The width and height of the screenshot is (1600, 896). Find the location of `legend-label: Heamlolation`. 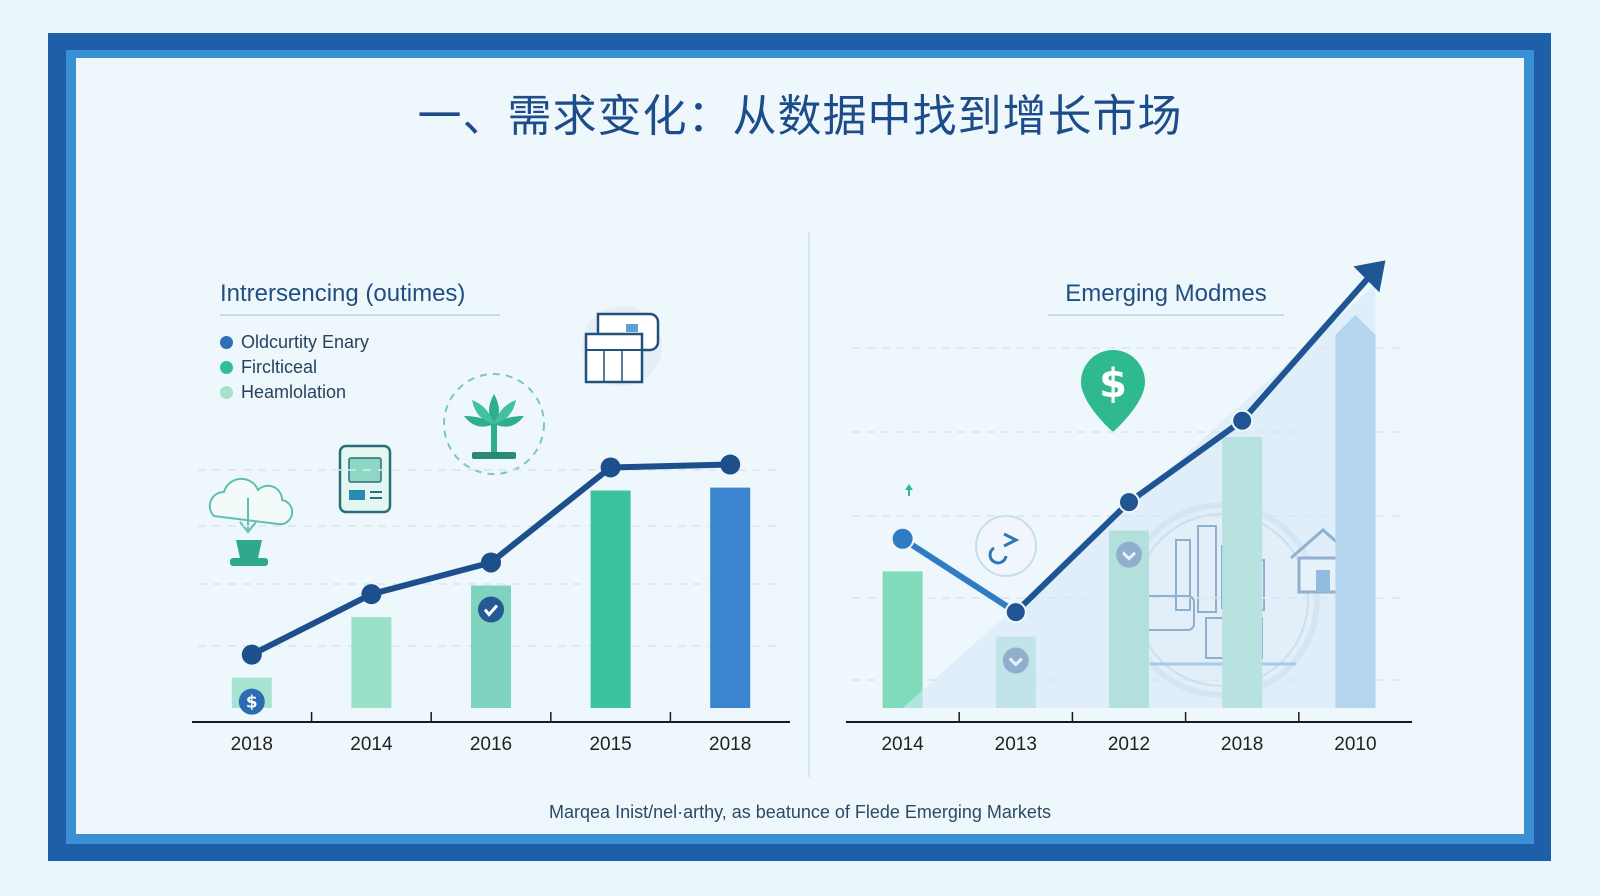

legend-label: Heamlolation is located at coordinates (294, 392).